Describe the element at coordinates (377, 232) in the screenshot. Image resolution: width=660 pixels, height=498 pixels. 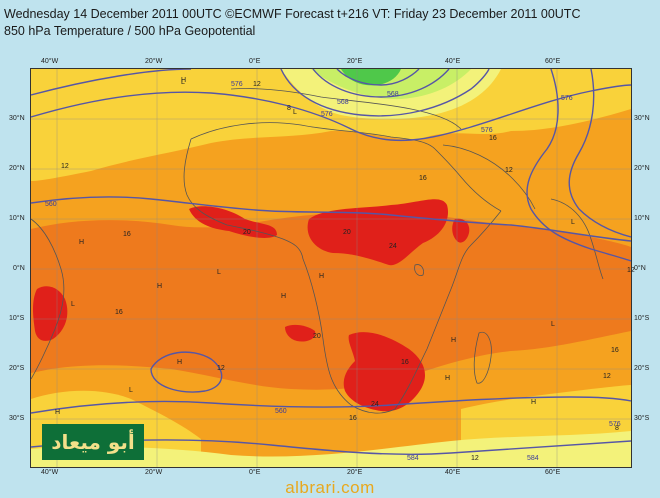
I see `band-very-hot-sahel` at that location.